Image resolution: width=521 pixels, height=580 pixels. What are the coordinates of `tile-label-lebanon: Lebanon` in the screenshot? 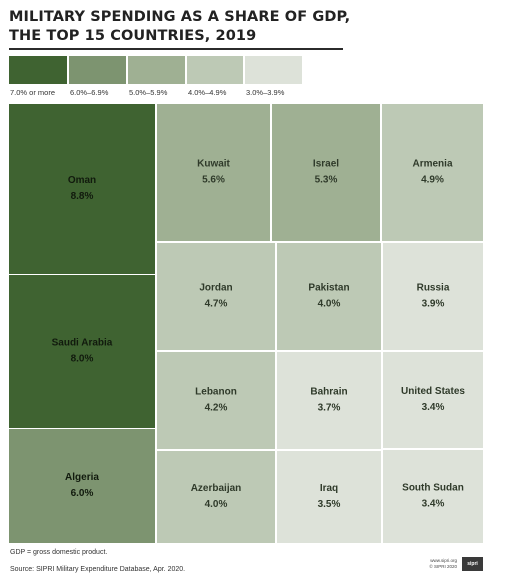 It's located at (216, 392).